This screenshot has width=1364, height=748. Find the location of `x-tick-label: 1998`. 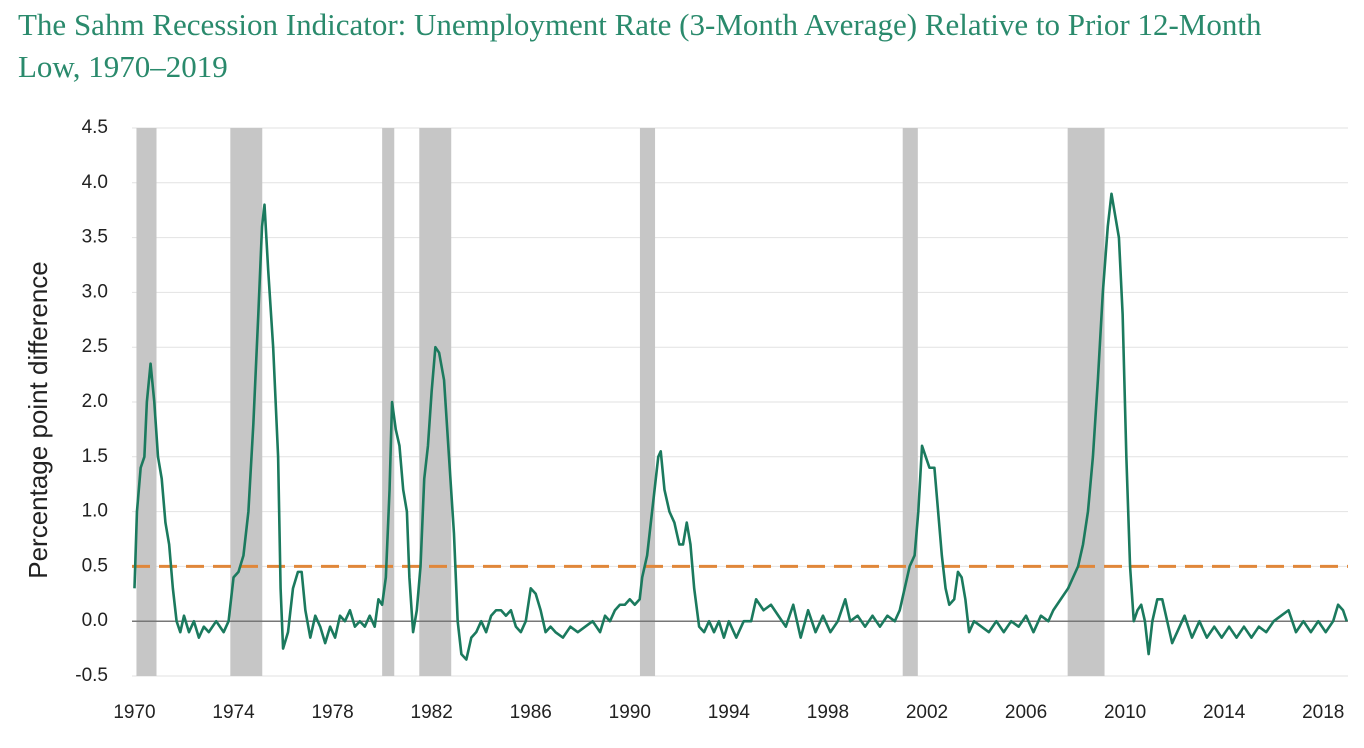

x-tick-label: 1998 is located at coordinates (828, 712).